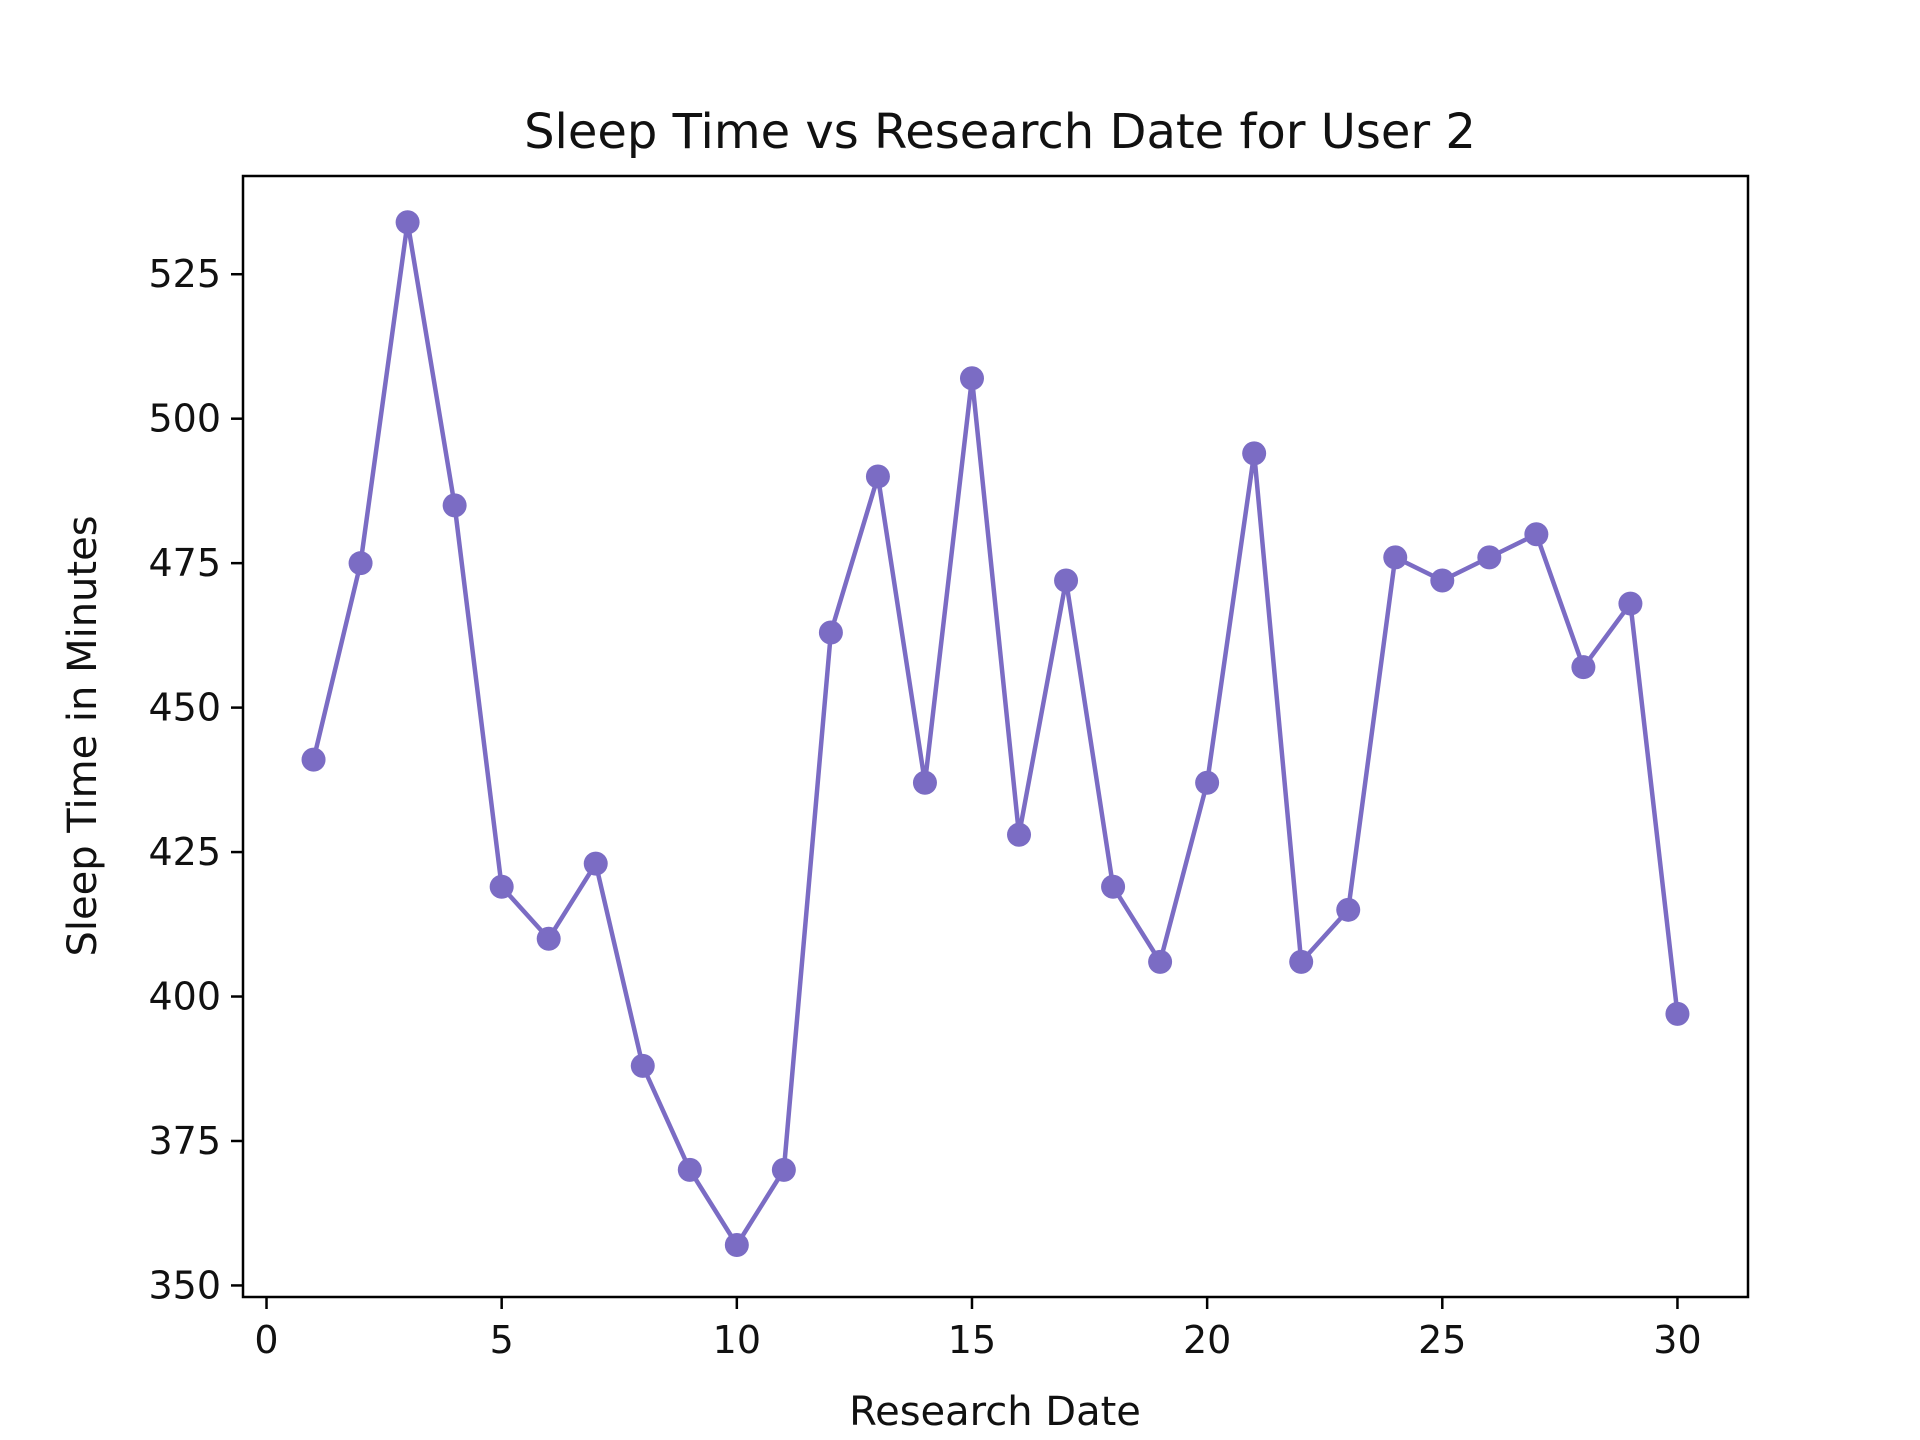  I want to click on x-axis: 0 5 10 15 20 25 30, so click(978, 1329).